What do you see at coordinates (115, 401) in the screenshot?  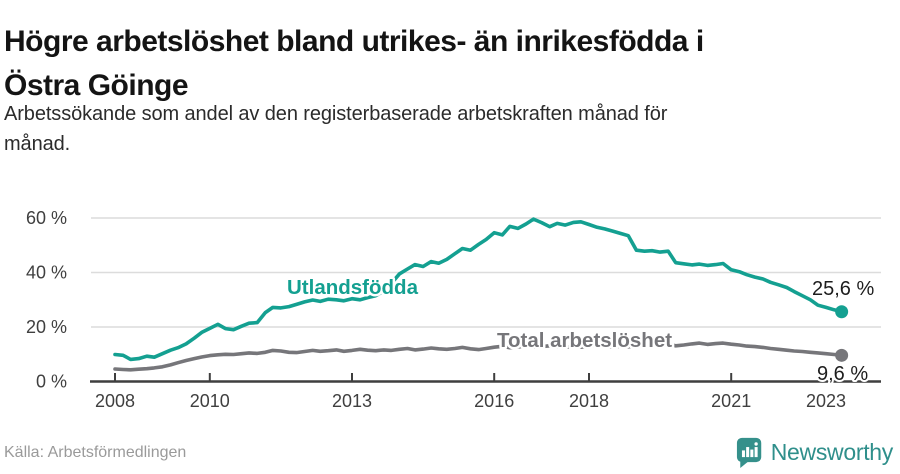 I see `x-tick-label: 2008` at bounding box center [115, 401].